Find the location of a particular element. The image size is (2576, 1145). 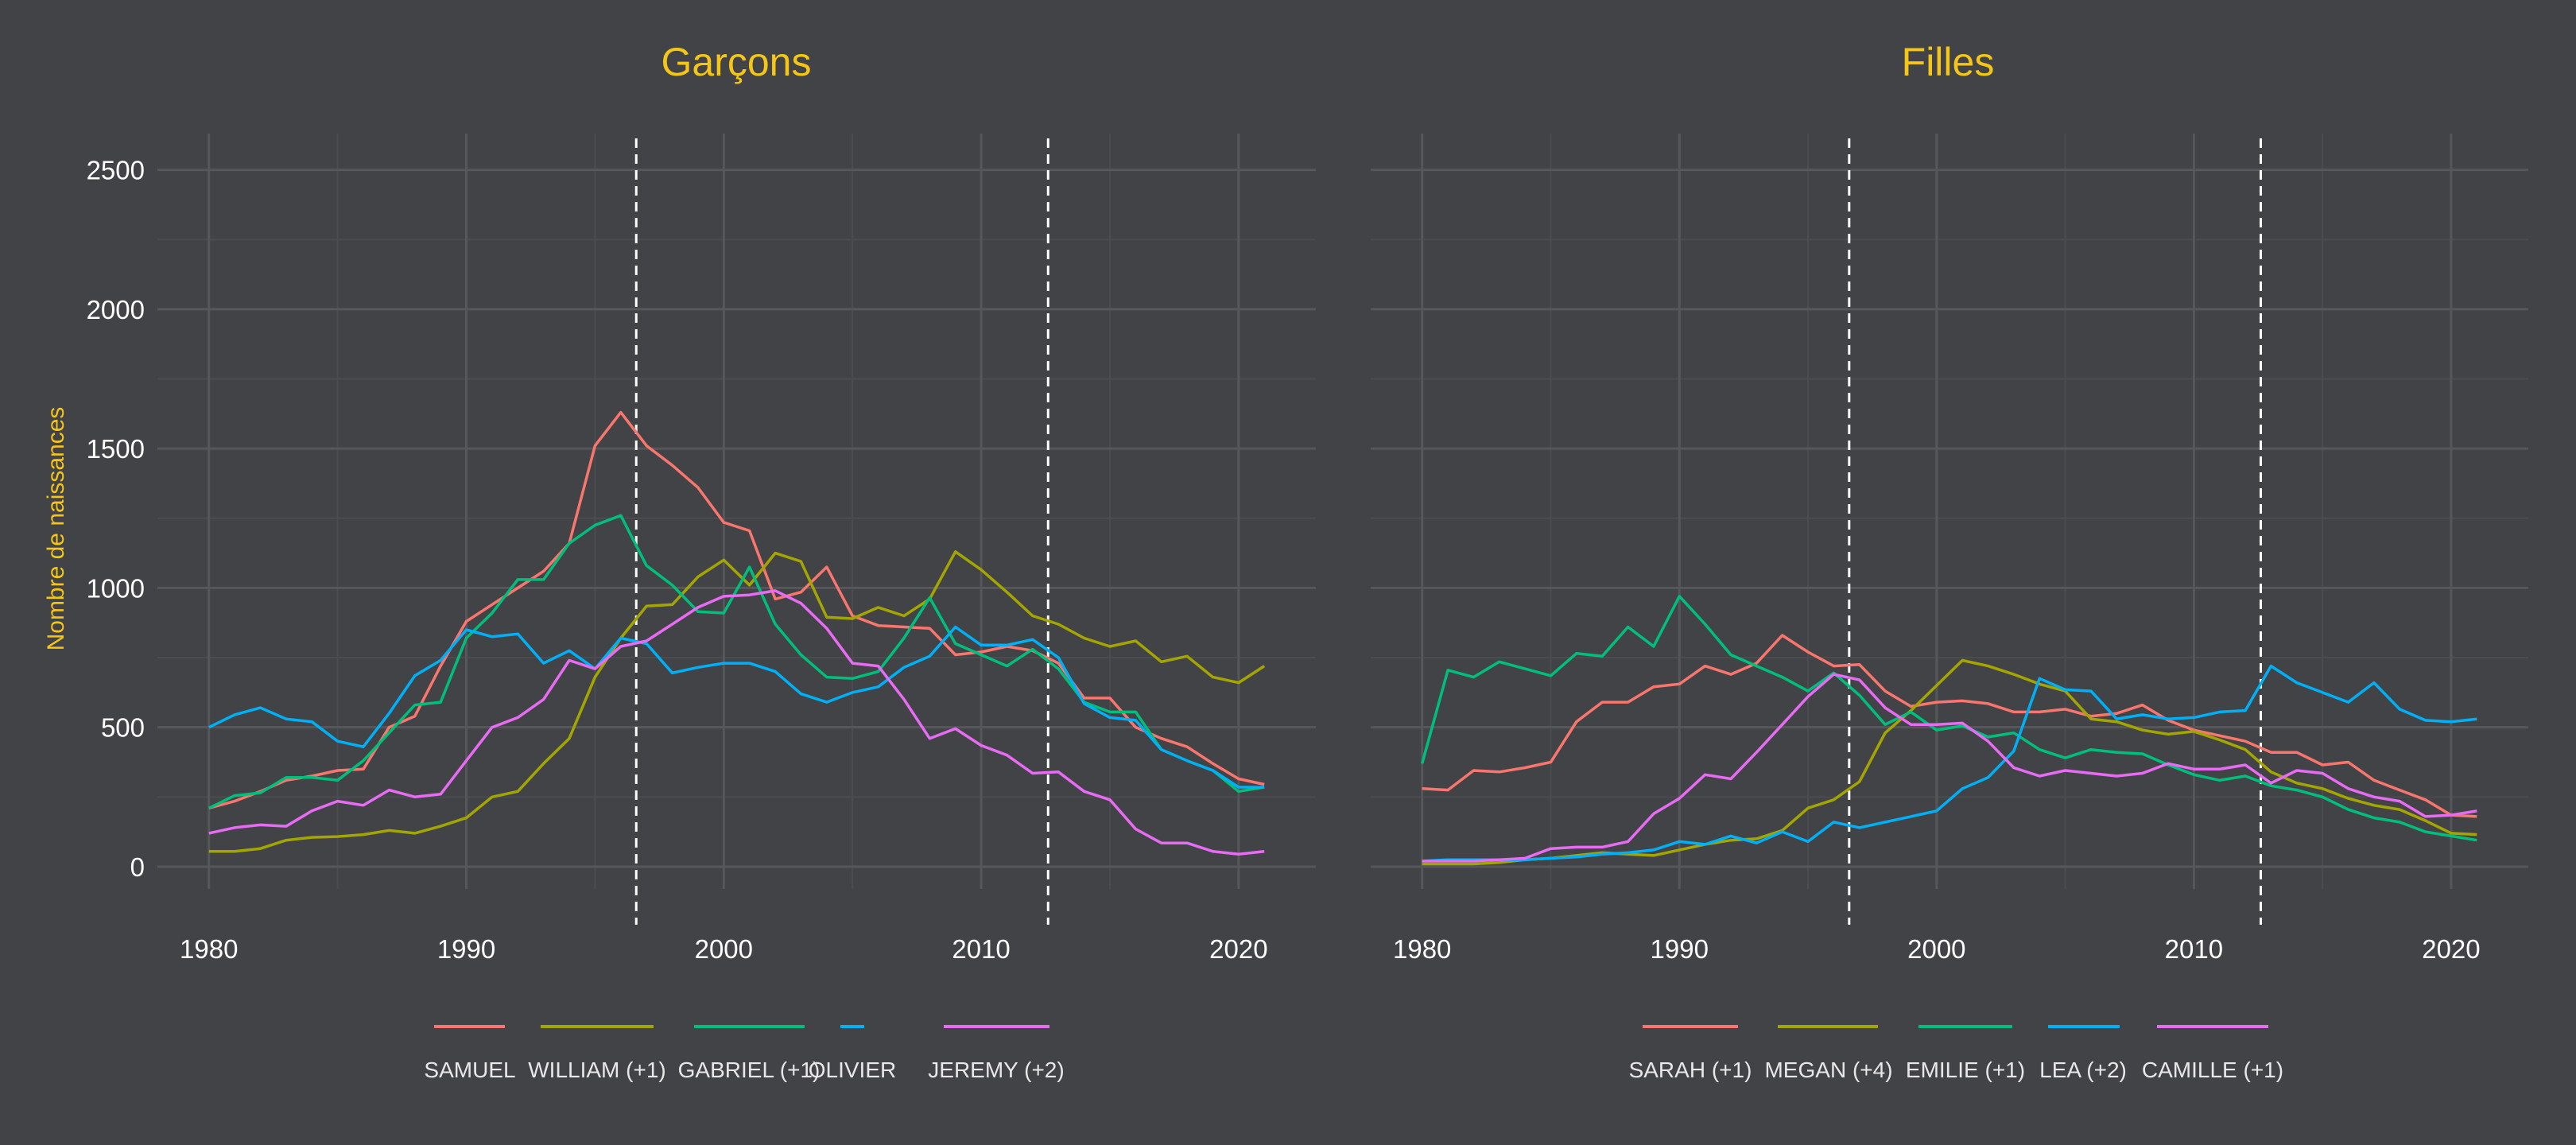

legend-label: MEGAN (+4) is located at coordinates (1828, 1070).